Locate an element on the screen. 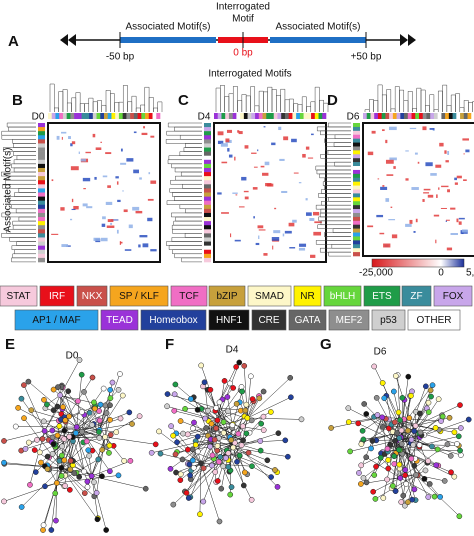 The height and width of the screenshot is (536, 474). panel-letter: F is located at coordinates (169, 344).